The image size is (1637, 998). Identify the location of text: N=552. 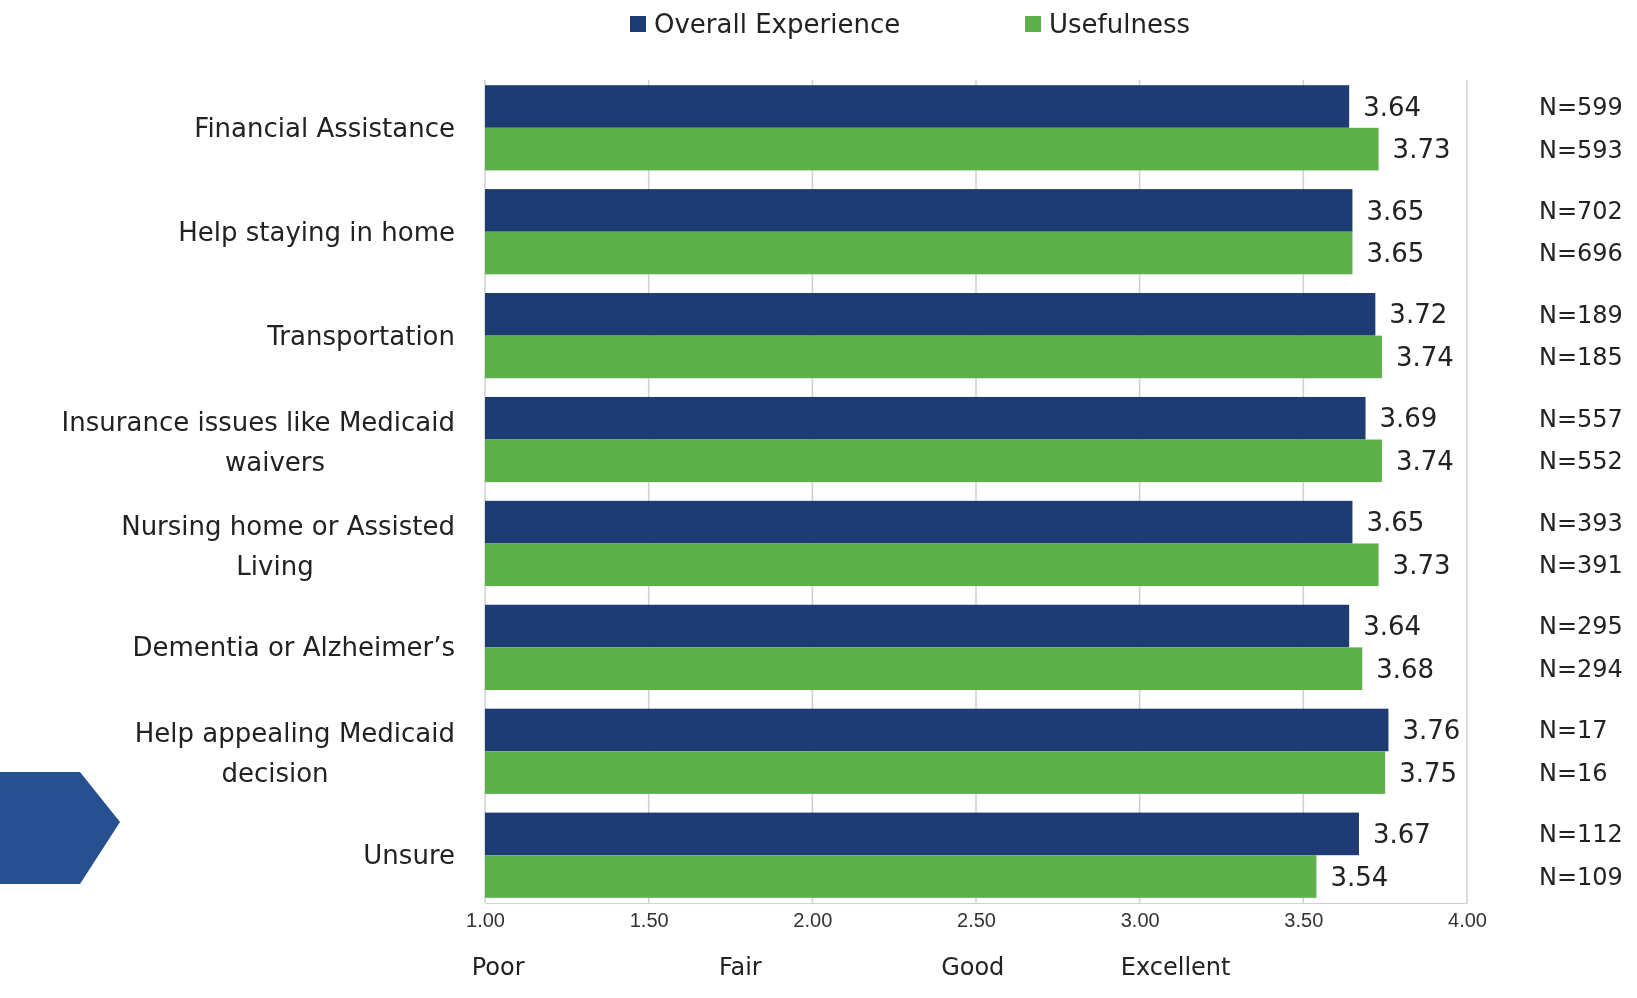
(1581, 461).